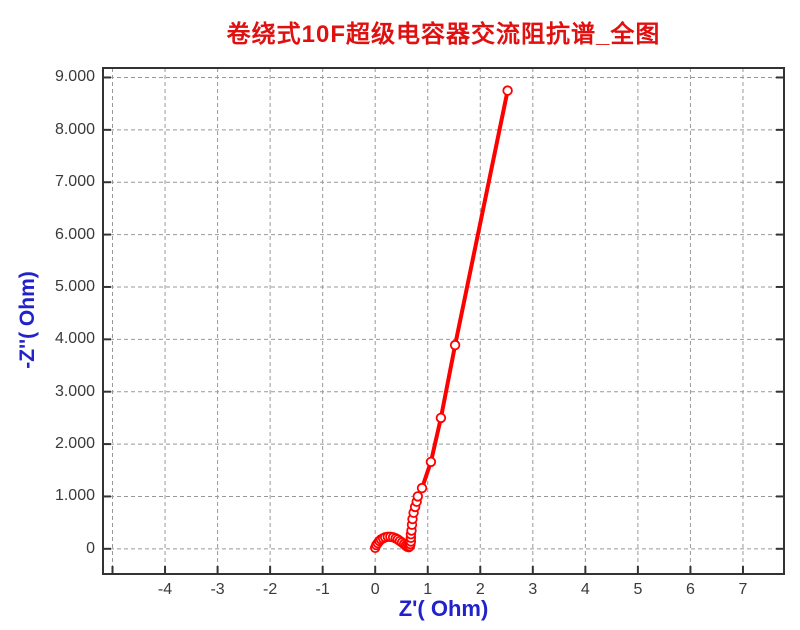 Image resolution: width=800 pixels, height=630 pixels. Describe the element at coordinates (443, 608) in the screenshot. I see `x-axis-title: Z'( Ohm)` at that location.